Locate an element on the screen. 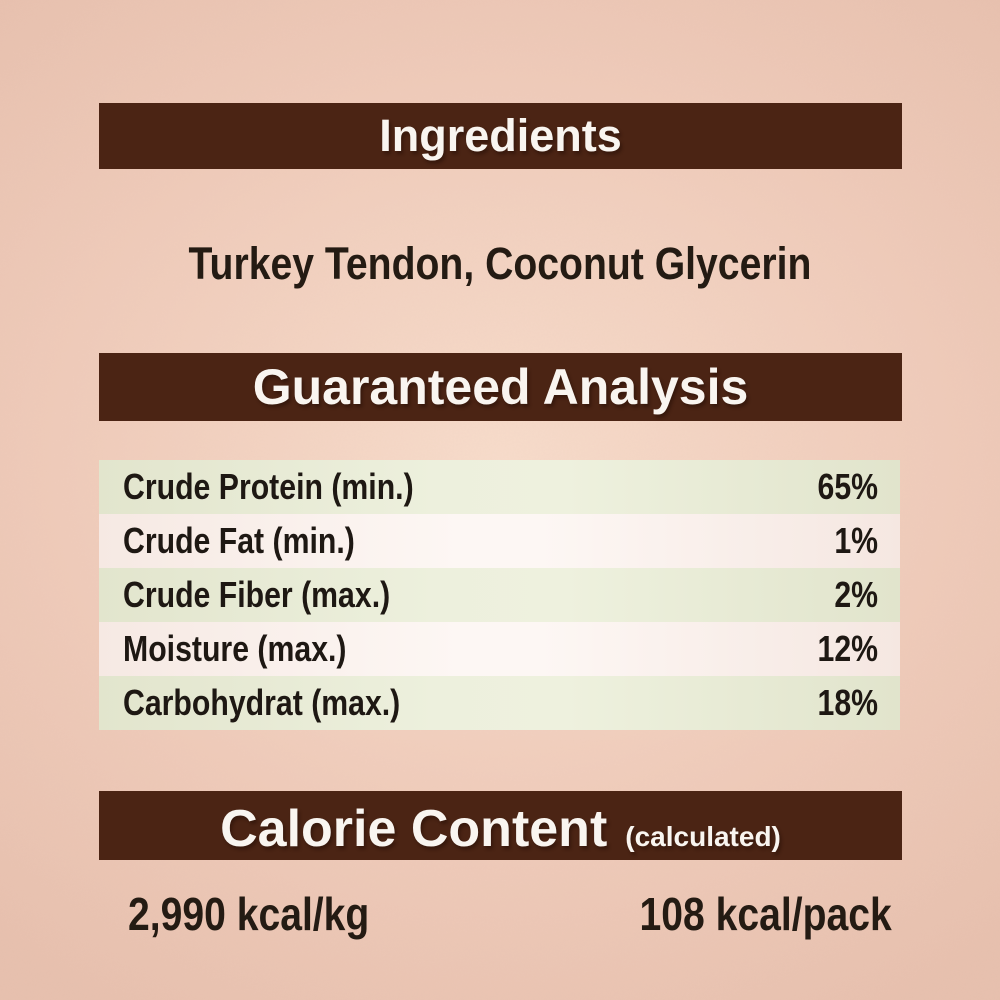 This screenshot has height=1000, width=1000. table-row: Crude Fiber (max.) 2% is located at coordinates (499, 595).